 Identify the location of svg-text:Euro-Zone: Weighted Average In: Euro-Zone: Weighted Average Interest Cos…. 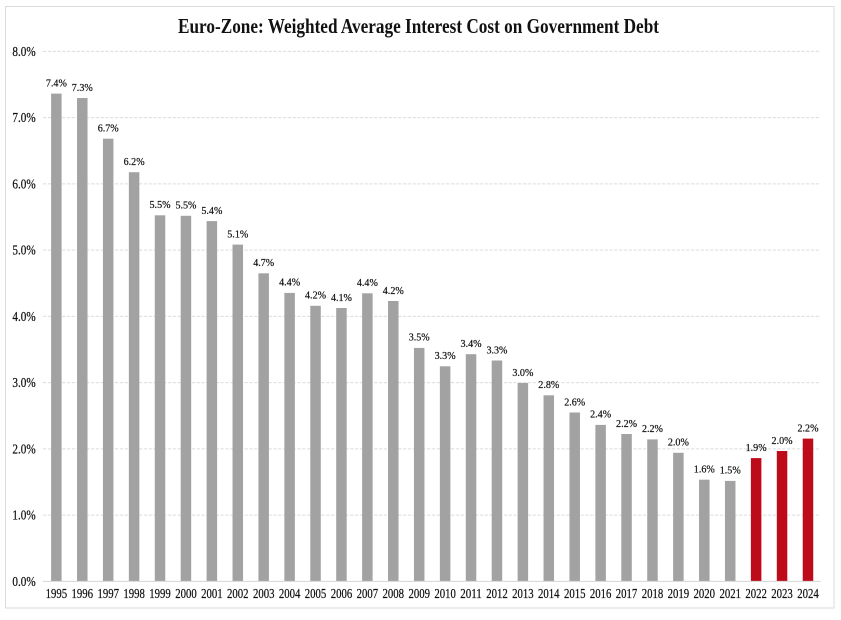
(418, 26).